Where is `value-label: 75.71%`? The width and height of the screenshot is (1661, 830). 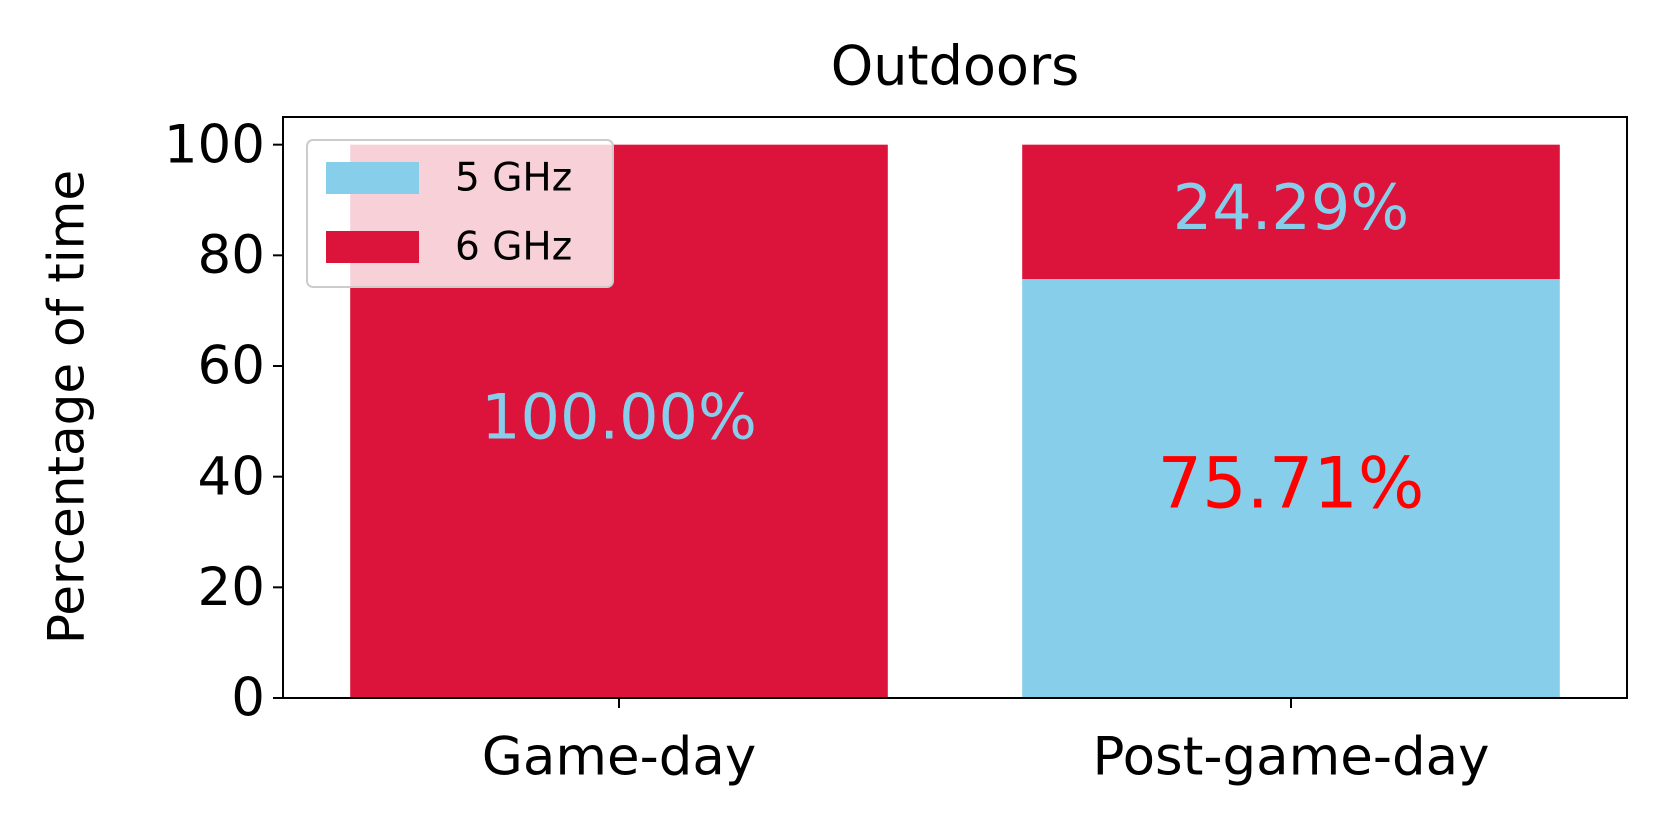
value-label: 75.71% is located at coordinates (1291, 484).